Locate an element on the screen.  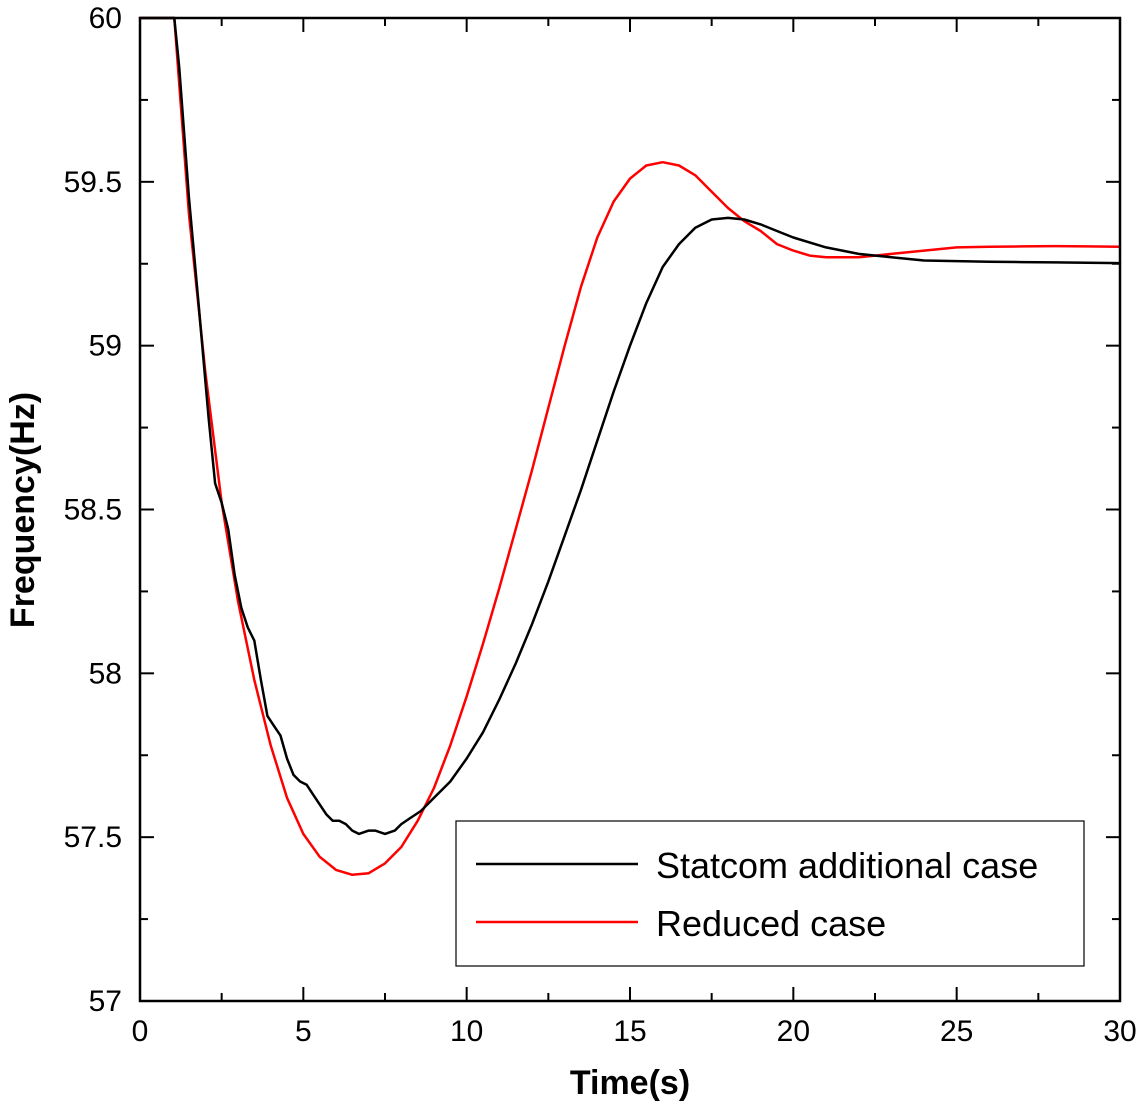
x-tick-label: 25 is located at coordinates (956, 1031).